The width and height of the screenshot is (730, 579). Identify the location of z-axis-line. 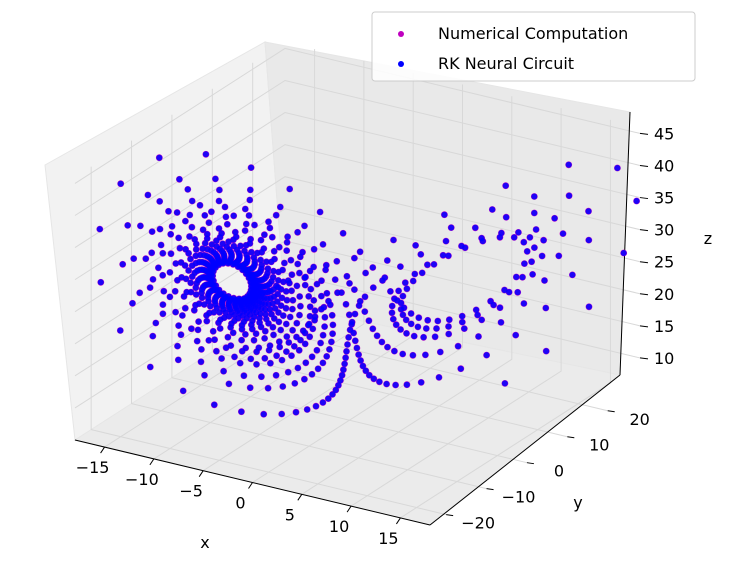
(625, 243).